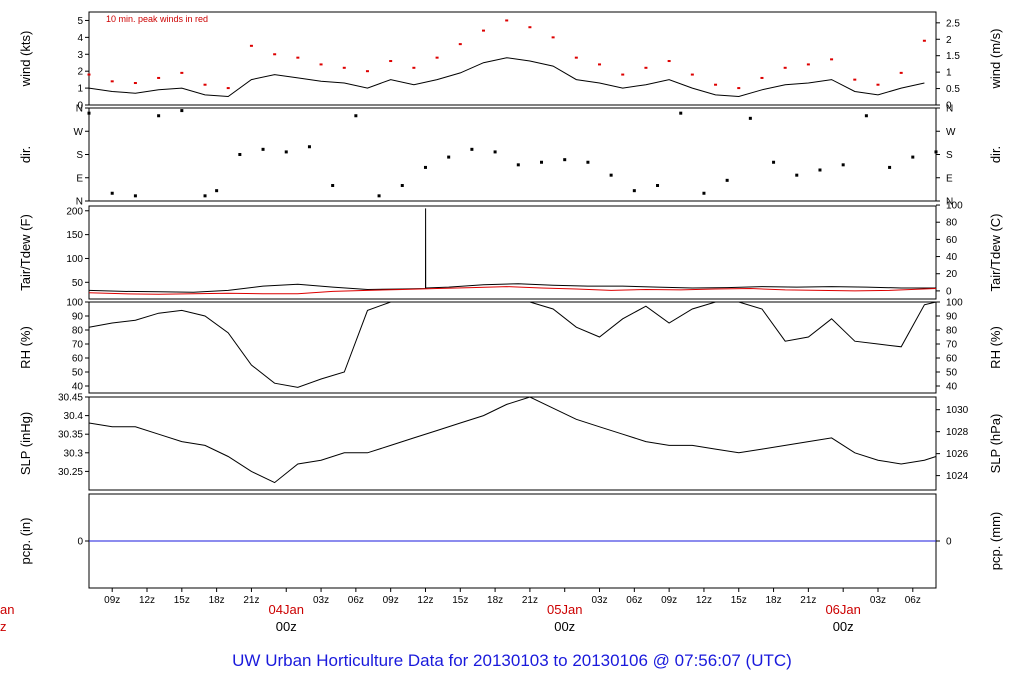 The image size is (1024, 700). I want to click on ylabel-right-dir: dir., so click(995, 154).